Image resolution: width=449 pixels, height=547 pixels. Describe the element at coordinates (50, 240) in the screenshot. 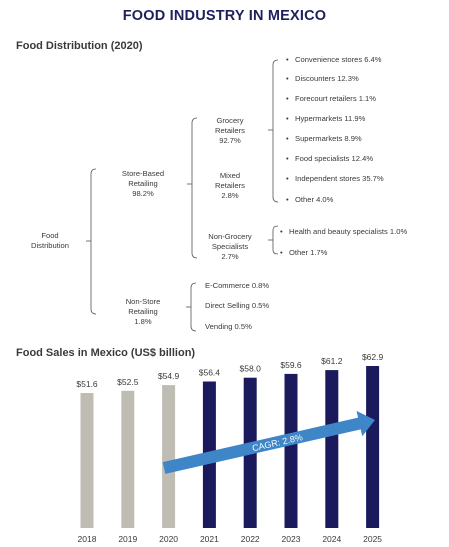

I see `tree-root-label: Food Distribution` at that location.